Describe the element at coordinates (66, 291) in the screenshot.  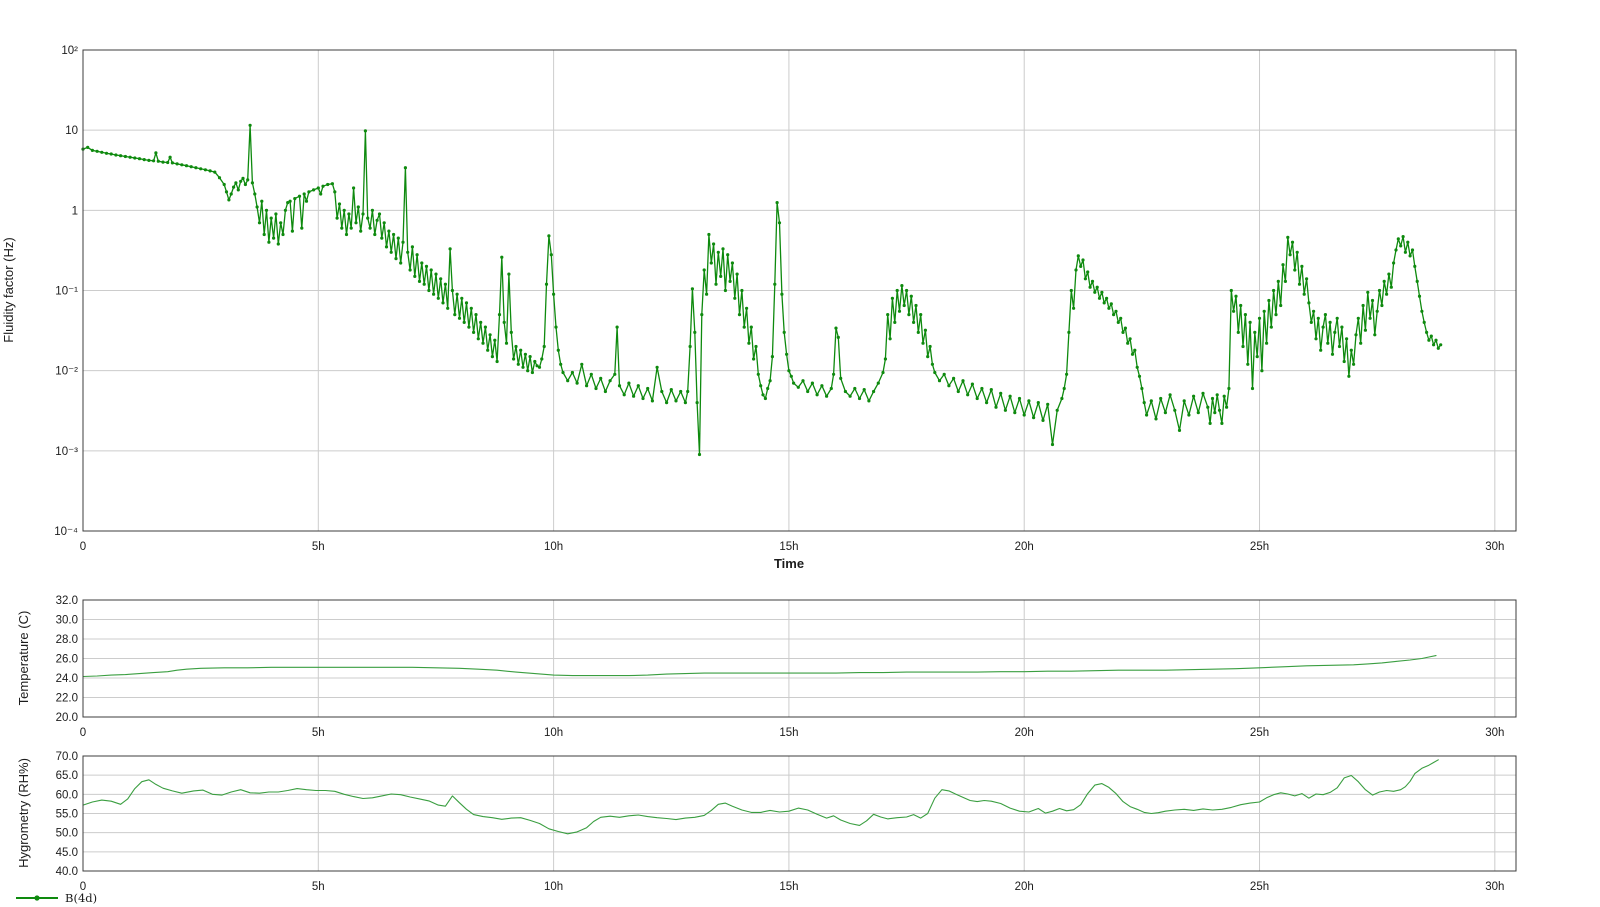
I see `fluidity-y-tick-labels: 10² 10 1 10⁻¹ 10⁻² 10⁻³ 10⁻⁴` at that location.